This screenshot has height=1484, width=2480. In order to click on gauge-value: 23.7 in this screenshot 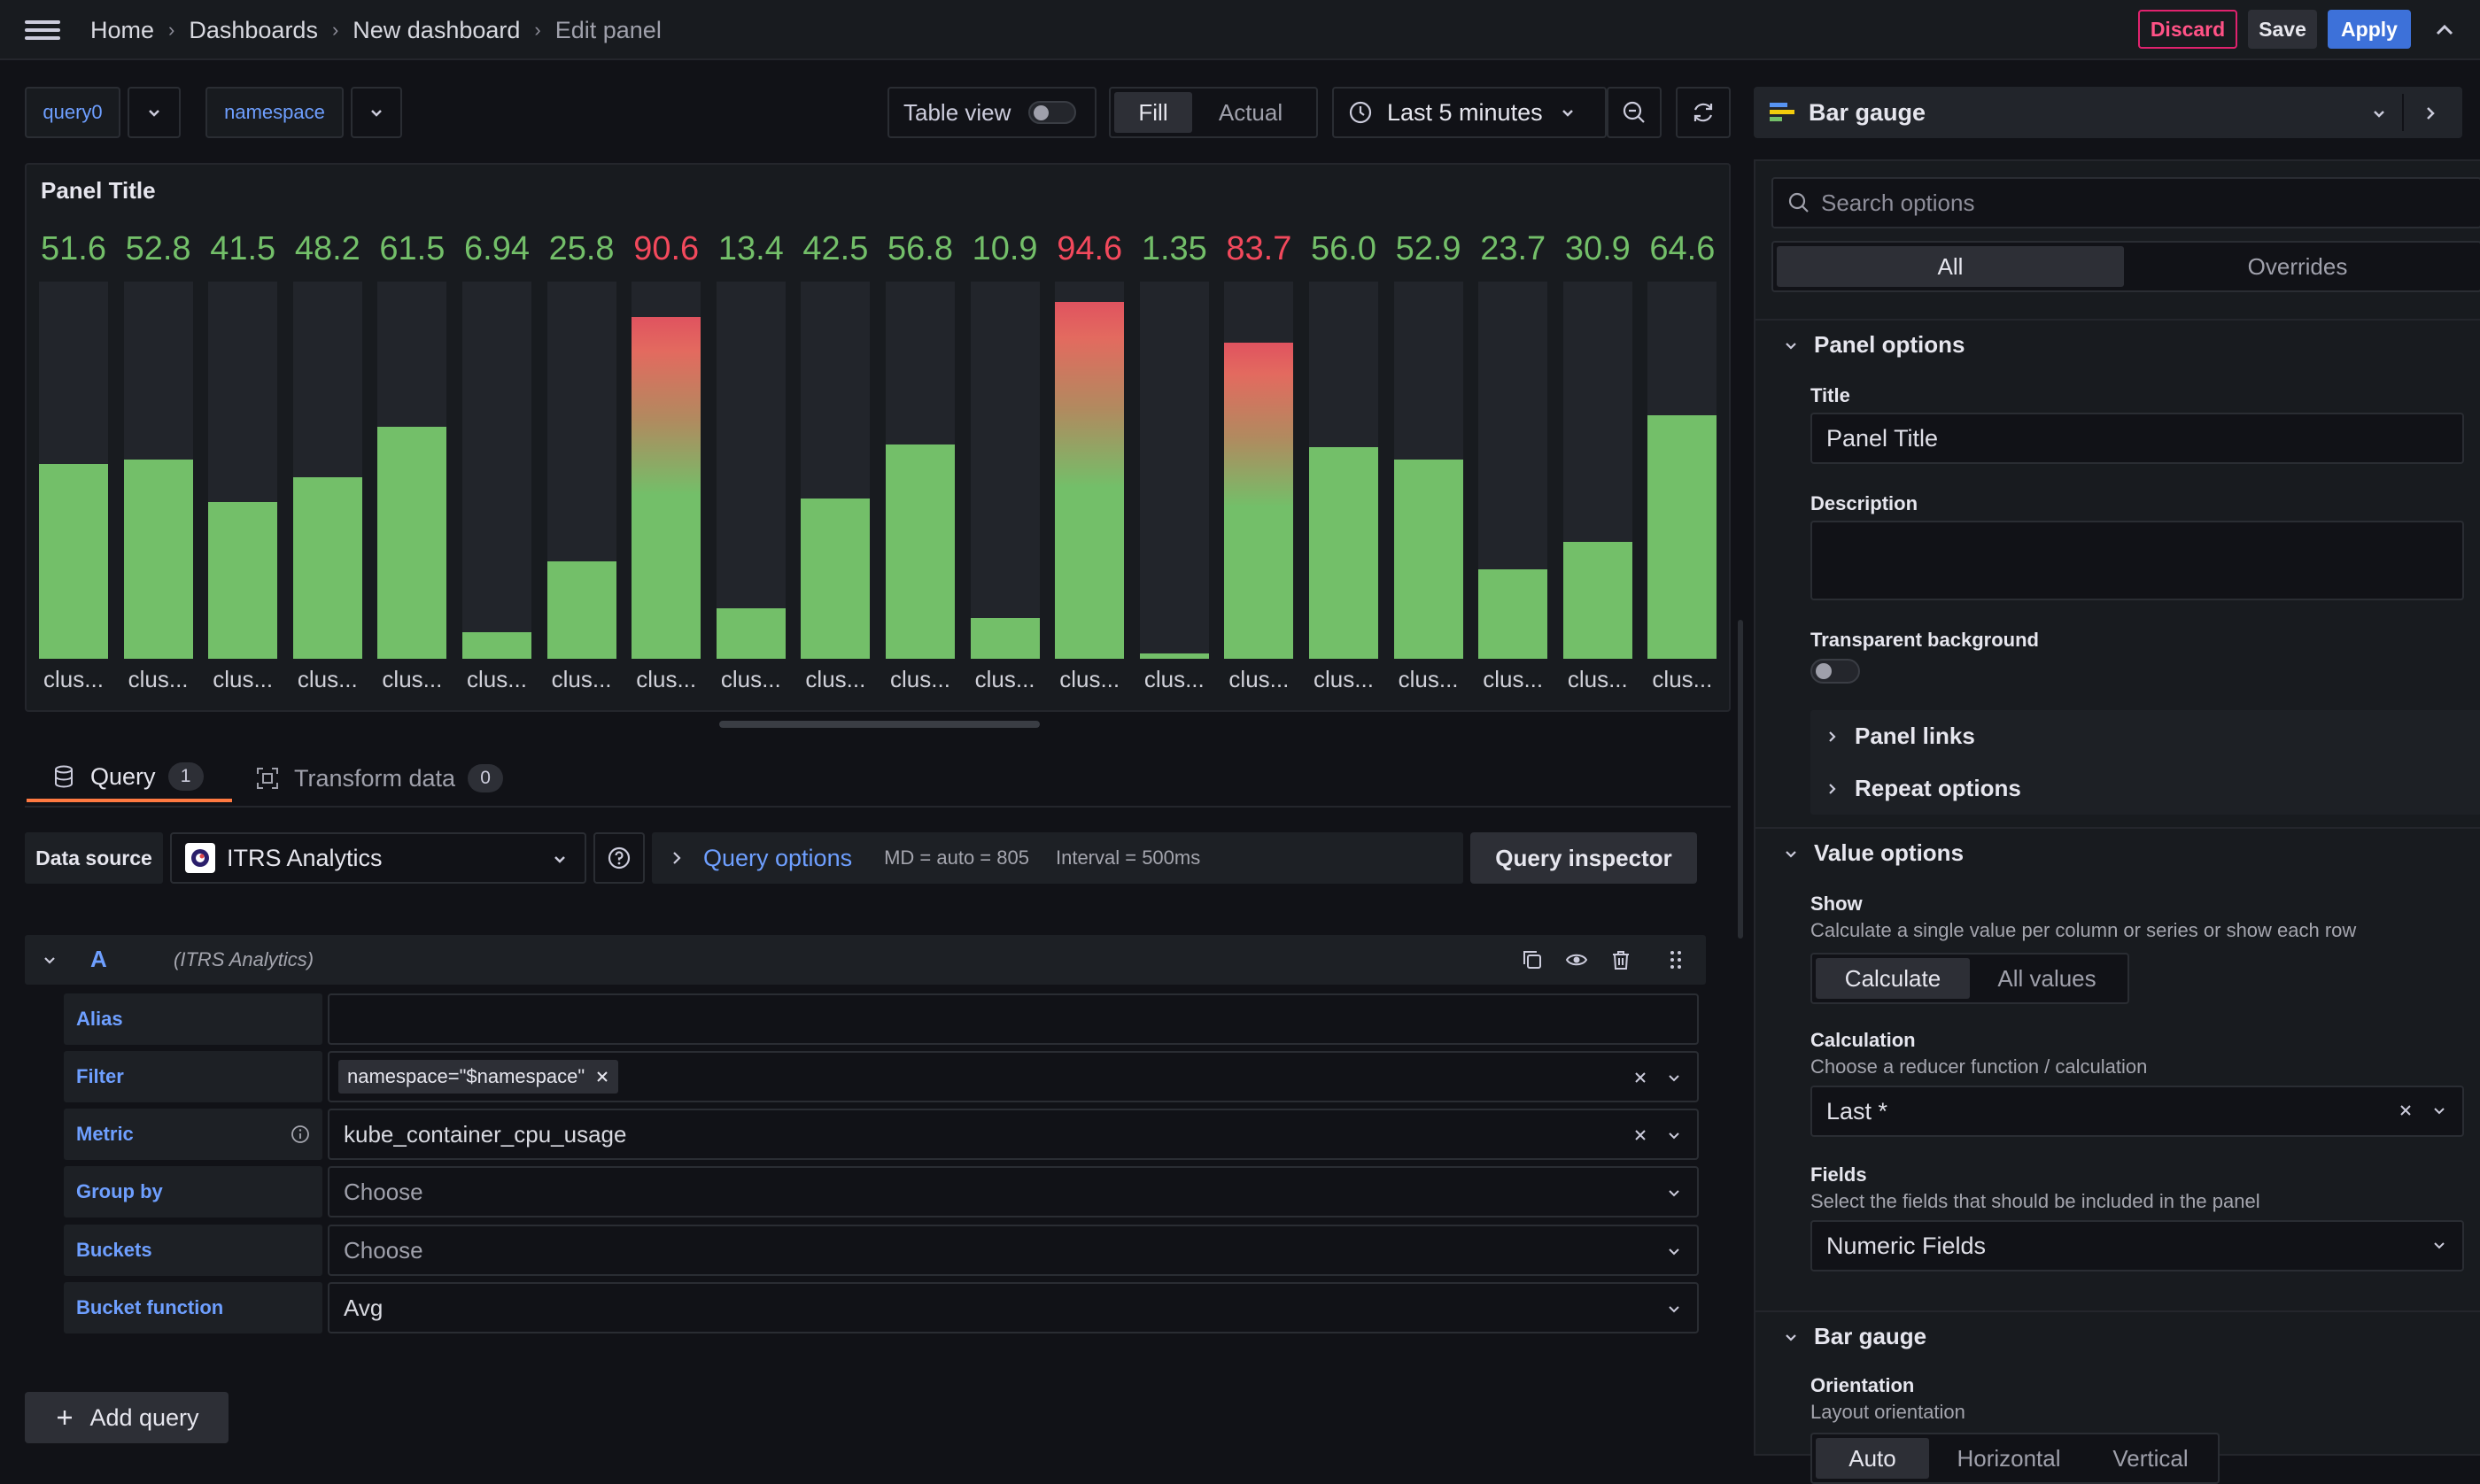, I will do `click(1513, 248)`.